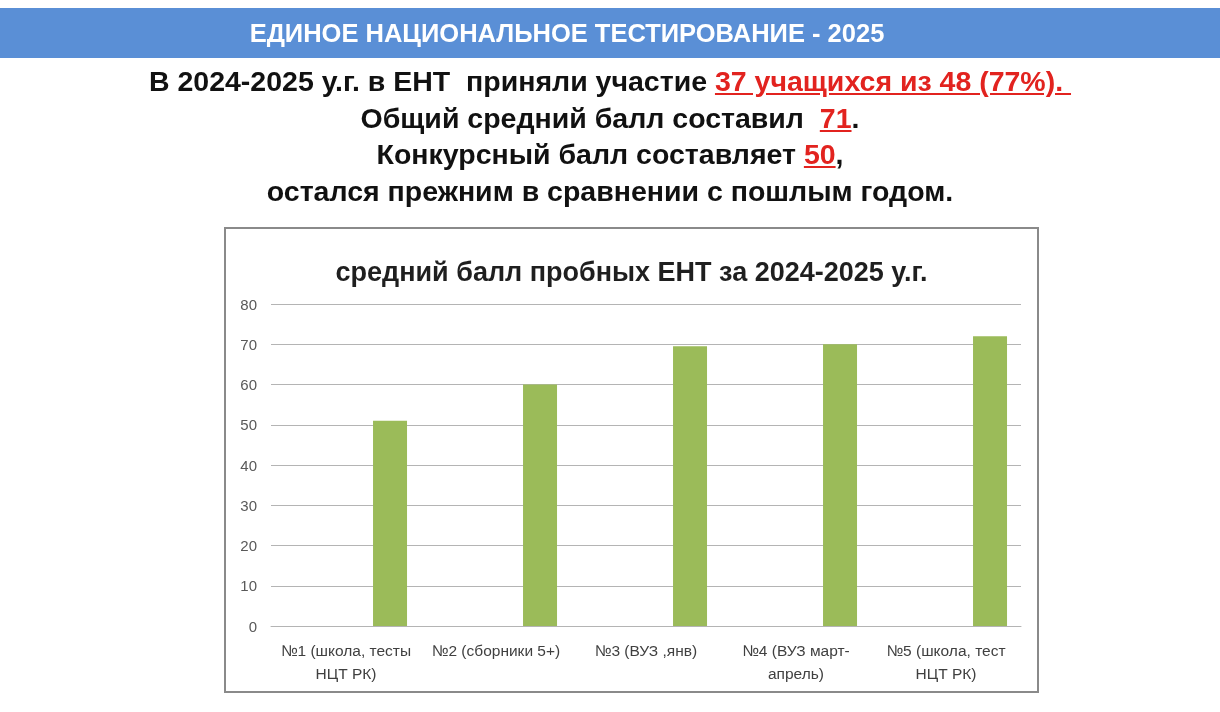 The width and height of the screenshot is (1220, 712). Describe the element at coordinates (248, 505) in the screenshot. I see `y-tick-label: 30` at that location.